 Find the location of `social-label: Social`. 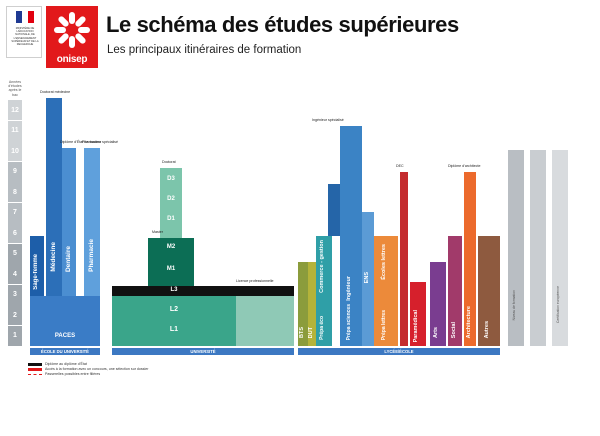

social-label: Social is located at coordinates (454, 329).